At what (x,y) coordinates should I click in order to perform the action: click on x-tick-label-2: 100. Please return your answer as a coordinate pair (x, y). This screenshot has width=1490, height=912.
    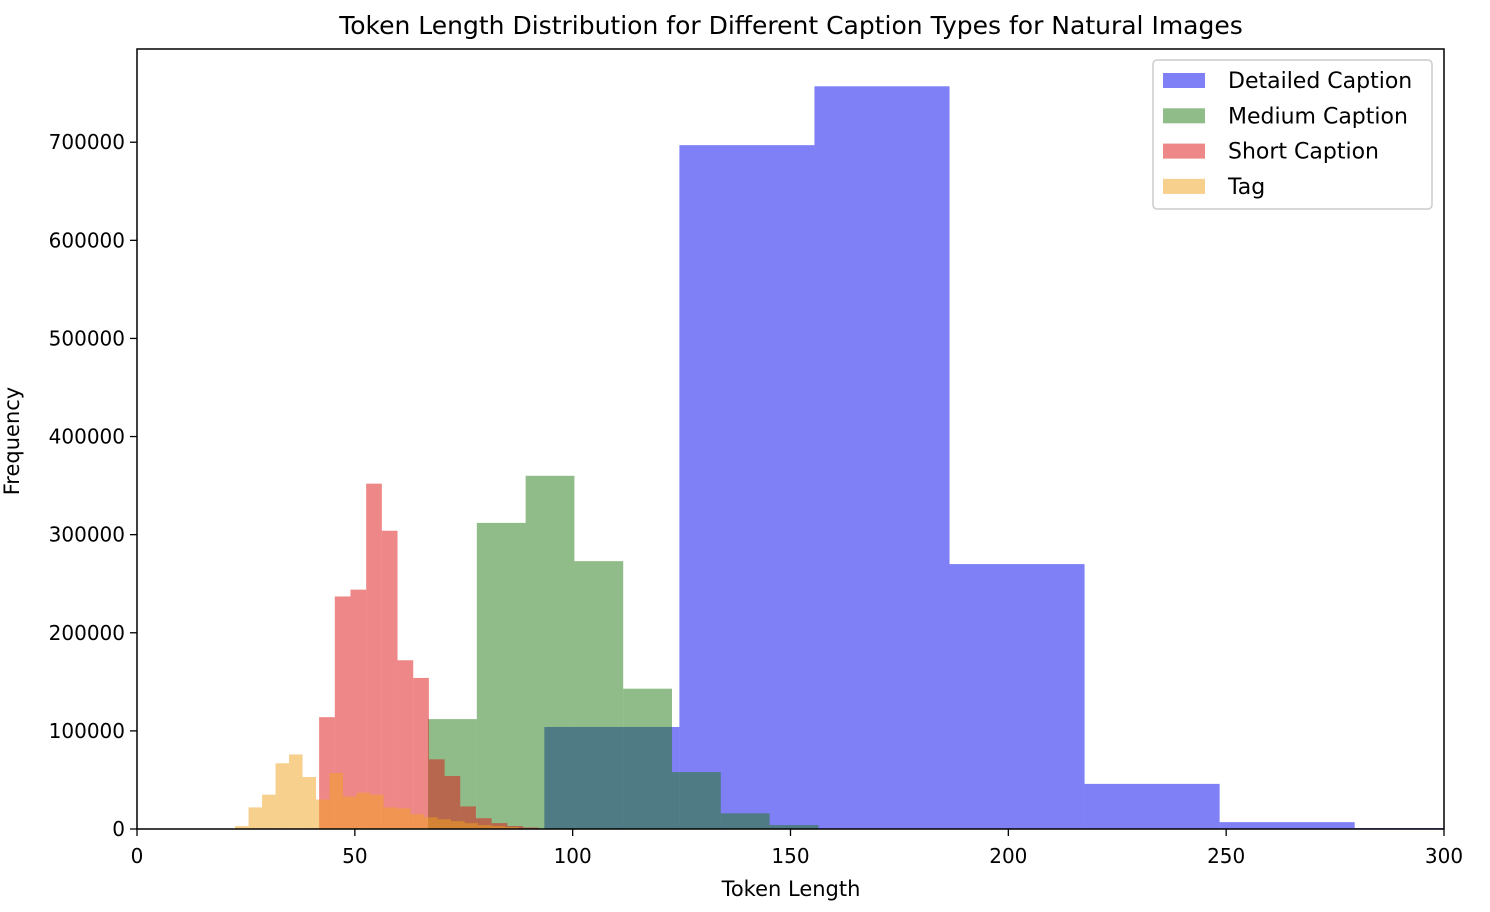
    Looking at the image, I should click on (573, 856).